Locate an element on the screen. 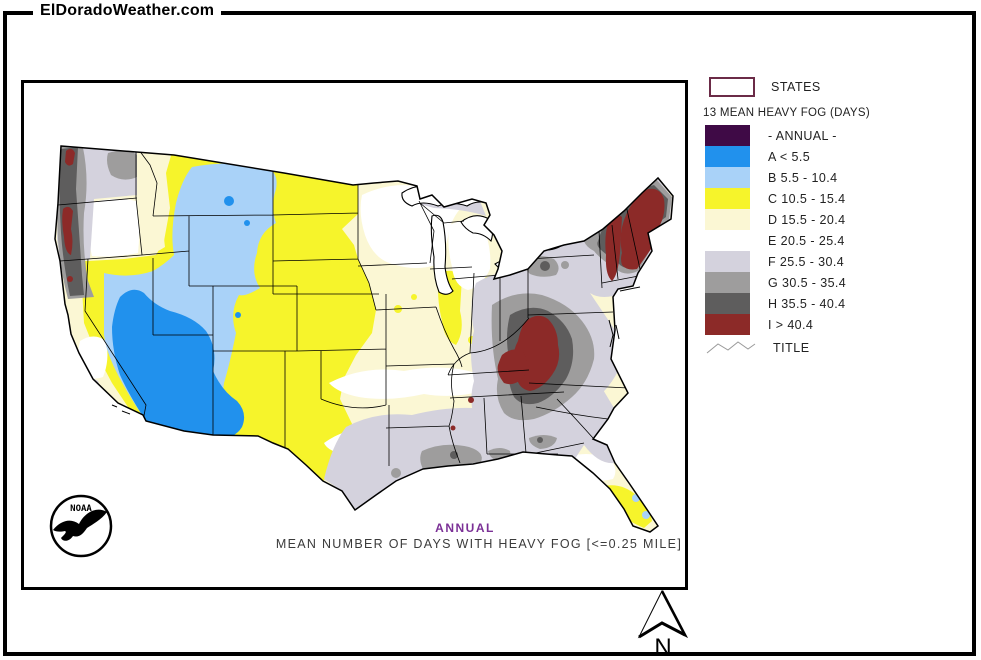  coast-details is located at coordinates (376, 350).